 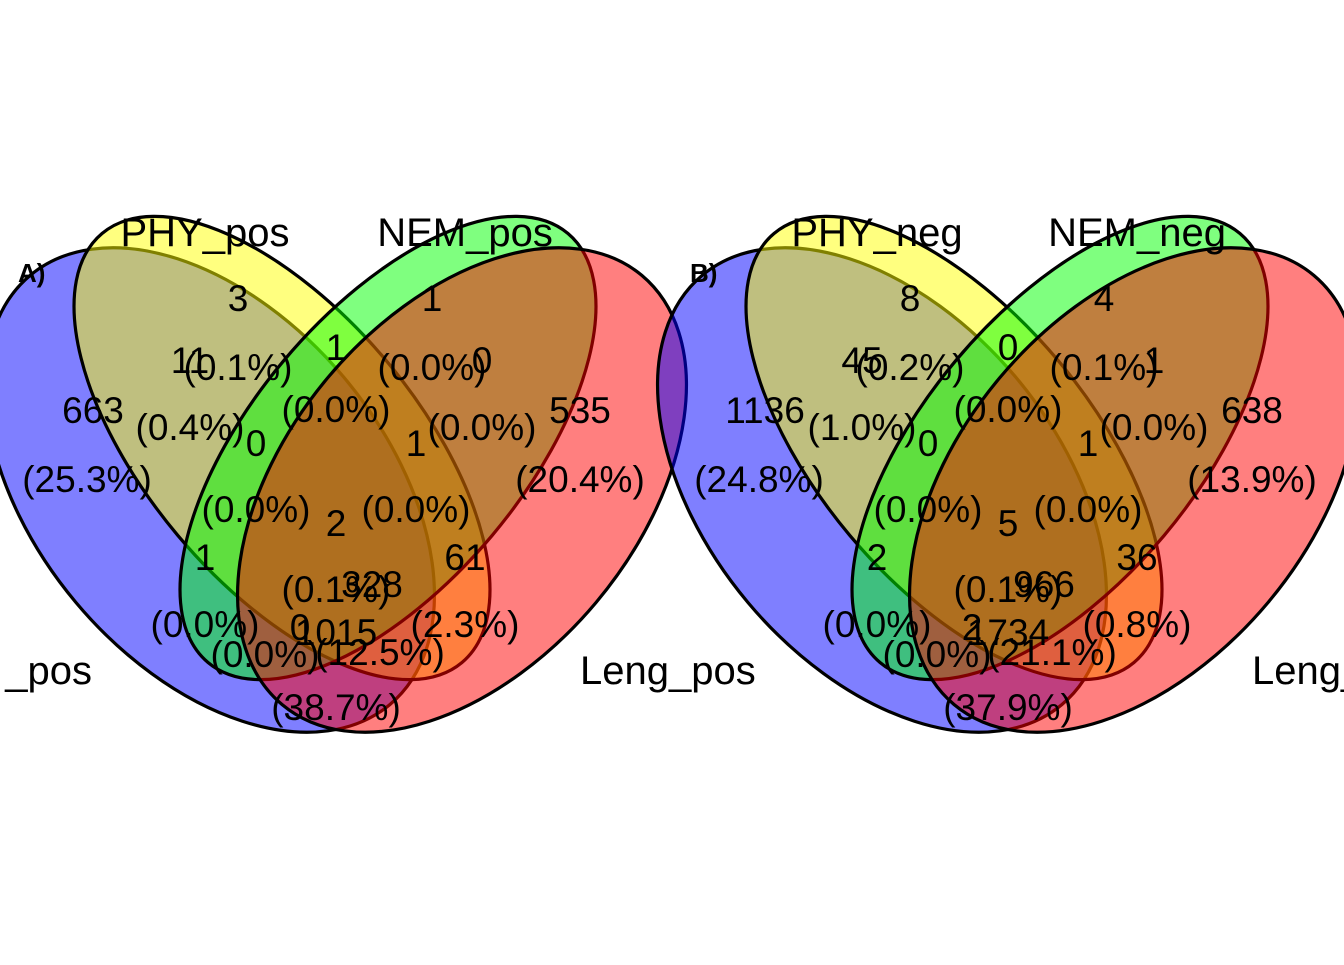 I want to click on panel-tag-a: A), so click(x=31, y=273).